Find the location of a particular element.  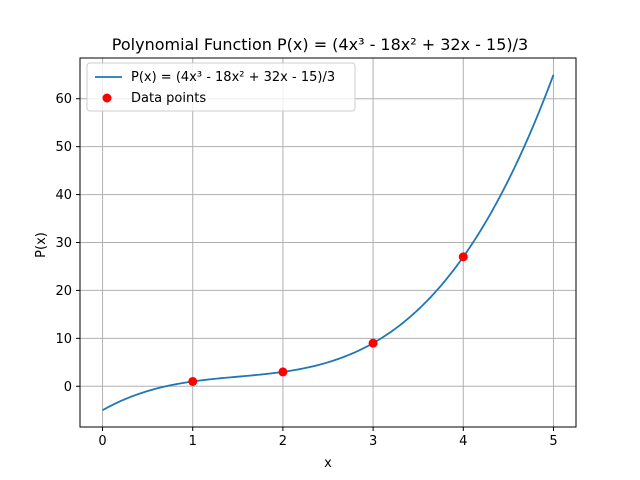

y-tick-label: 60 is located at coordinates (63, 99).